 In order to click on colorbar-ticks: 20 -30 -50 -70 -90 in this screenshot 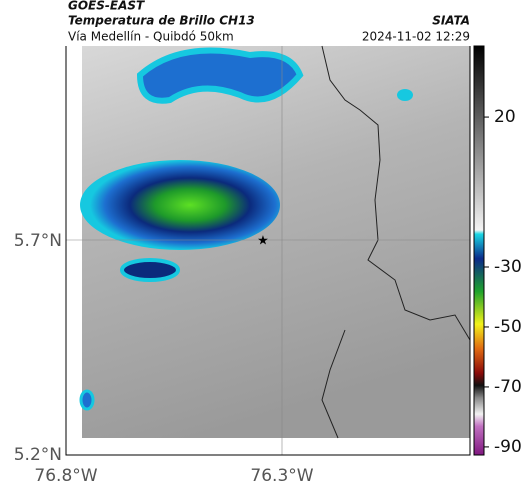, I will do `click(503, 282)`.